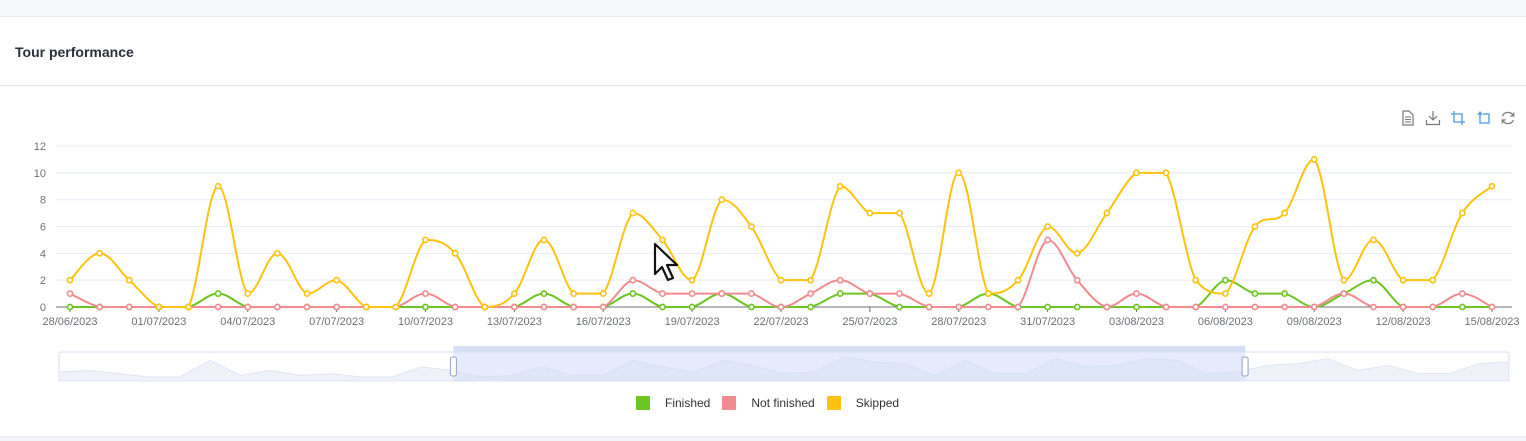  What do you see at coordinates (849, 349) in the screenshot?
I see `slider-move-handle` at bounding box center [849, 349].